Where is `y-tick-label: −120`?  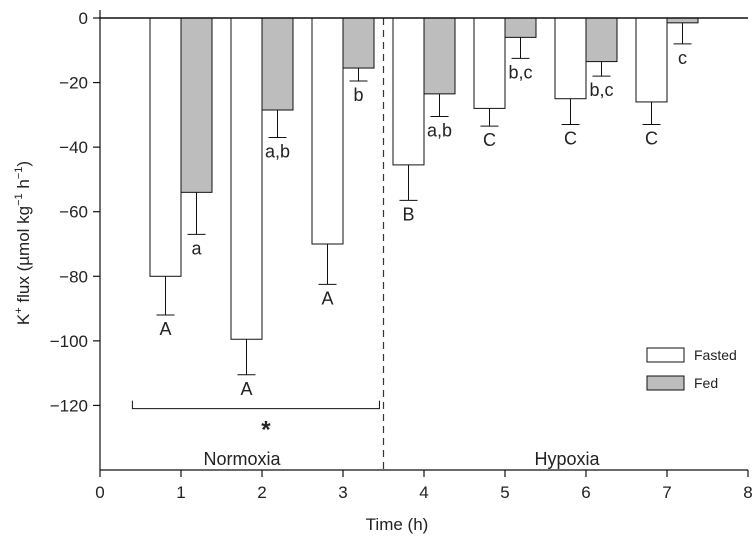 y-tick-label: −120 is located at coordinates (69, 405).